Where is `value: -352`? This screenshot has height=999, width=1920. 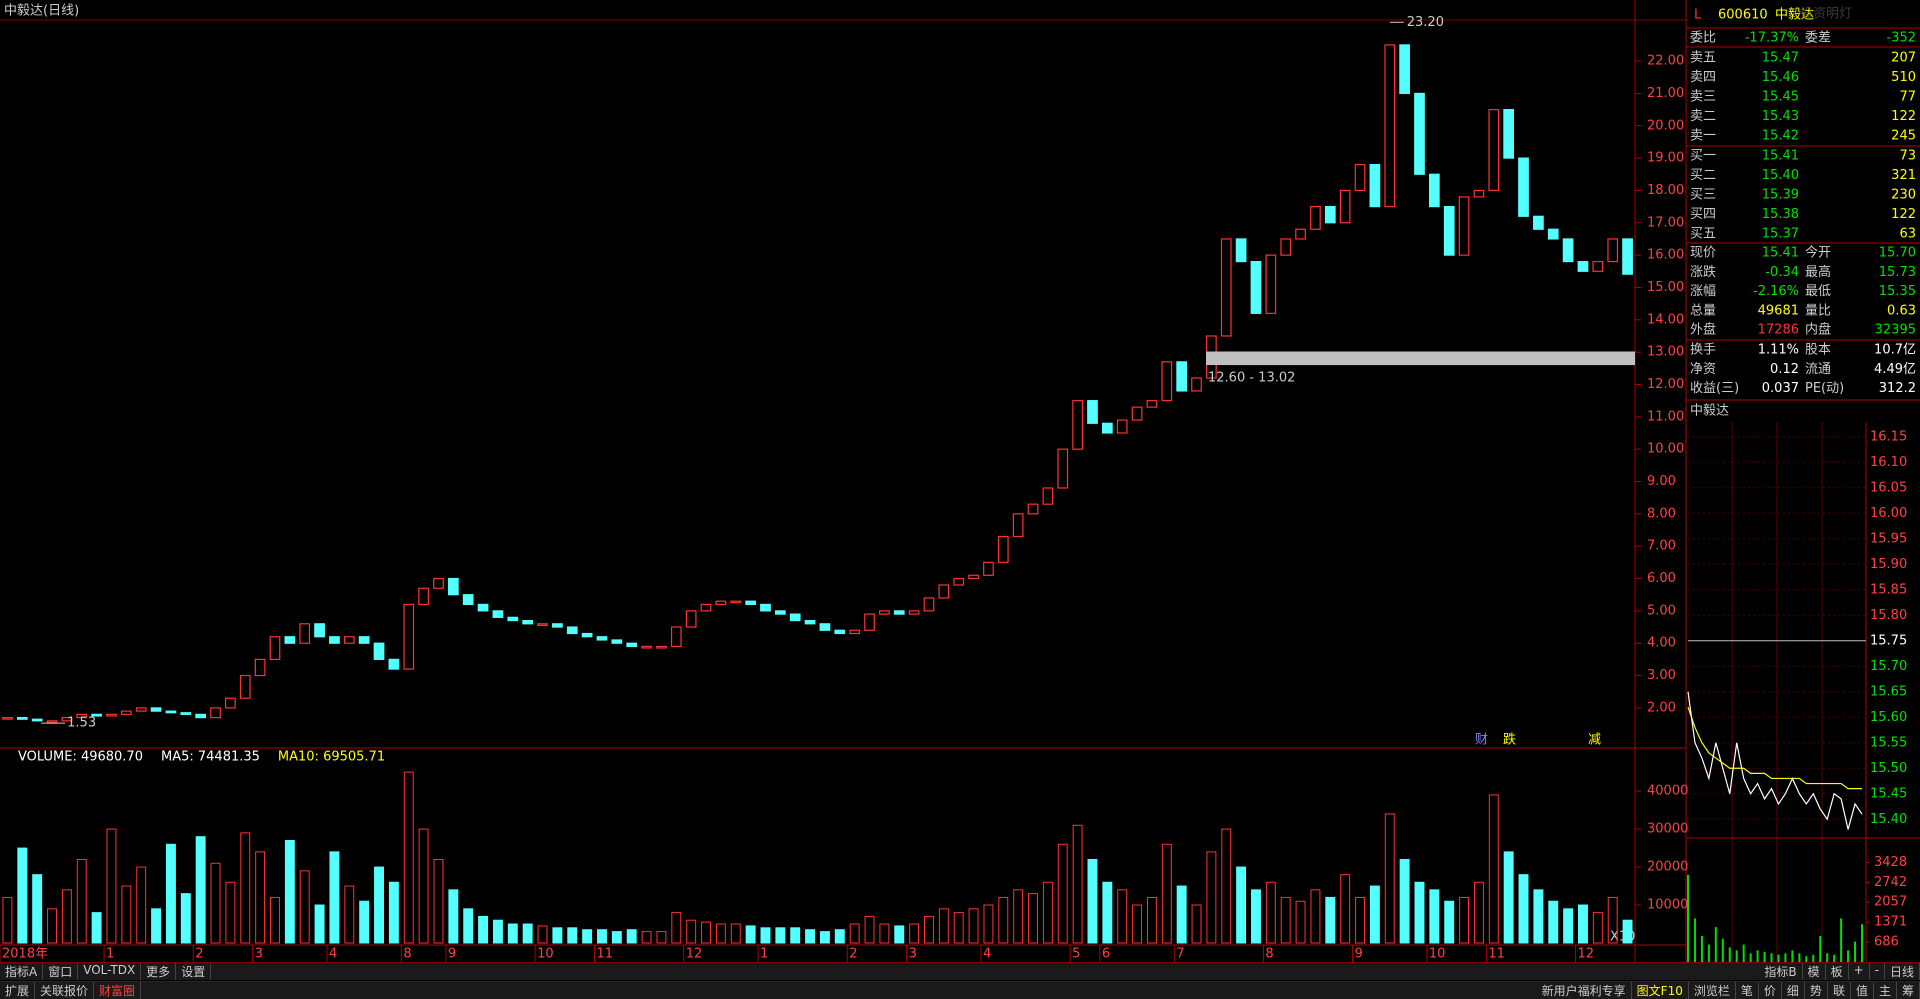 value: -352 is located at coordinates (1901, 38).